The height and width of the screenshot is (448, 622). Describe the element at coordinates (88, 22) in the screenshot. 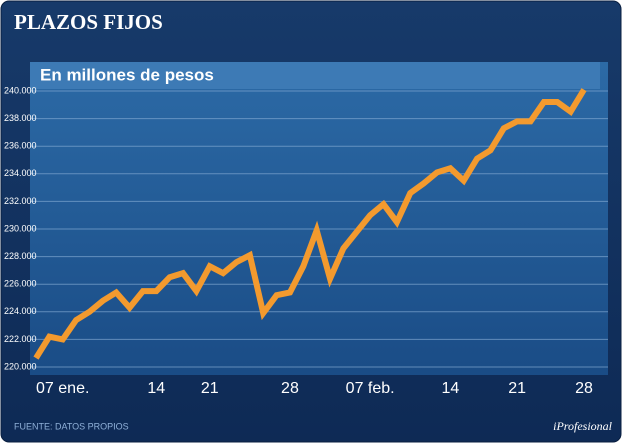

I see `chart-title: PLAZOS FIJOS` at that location.